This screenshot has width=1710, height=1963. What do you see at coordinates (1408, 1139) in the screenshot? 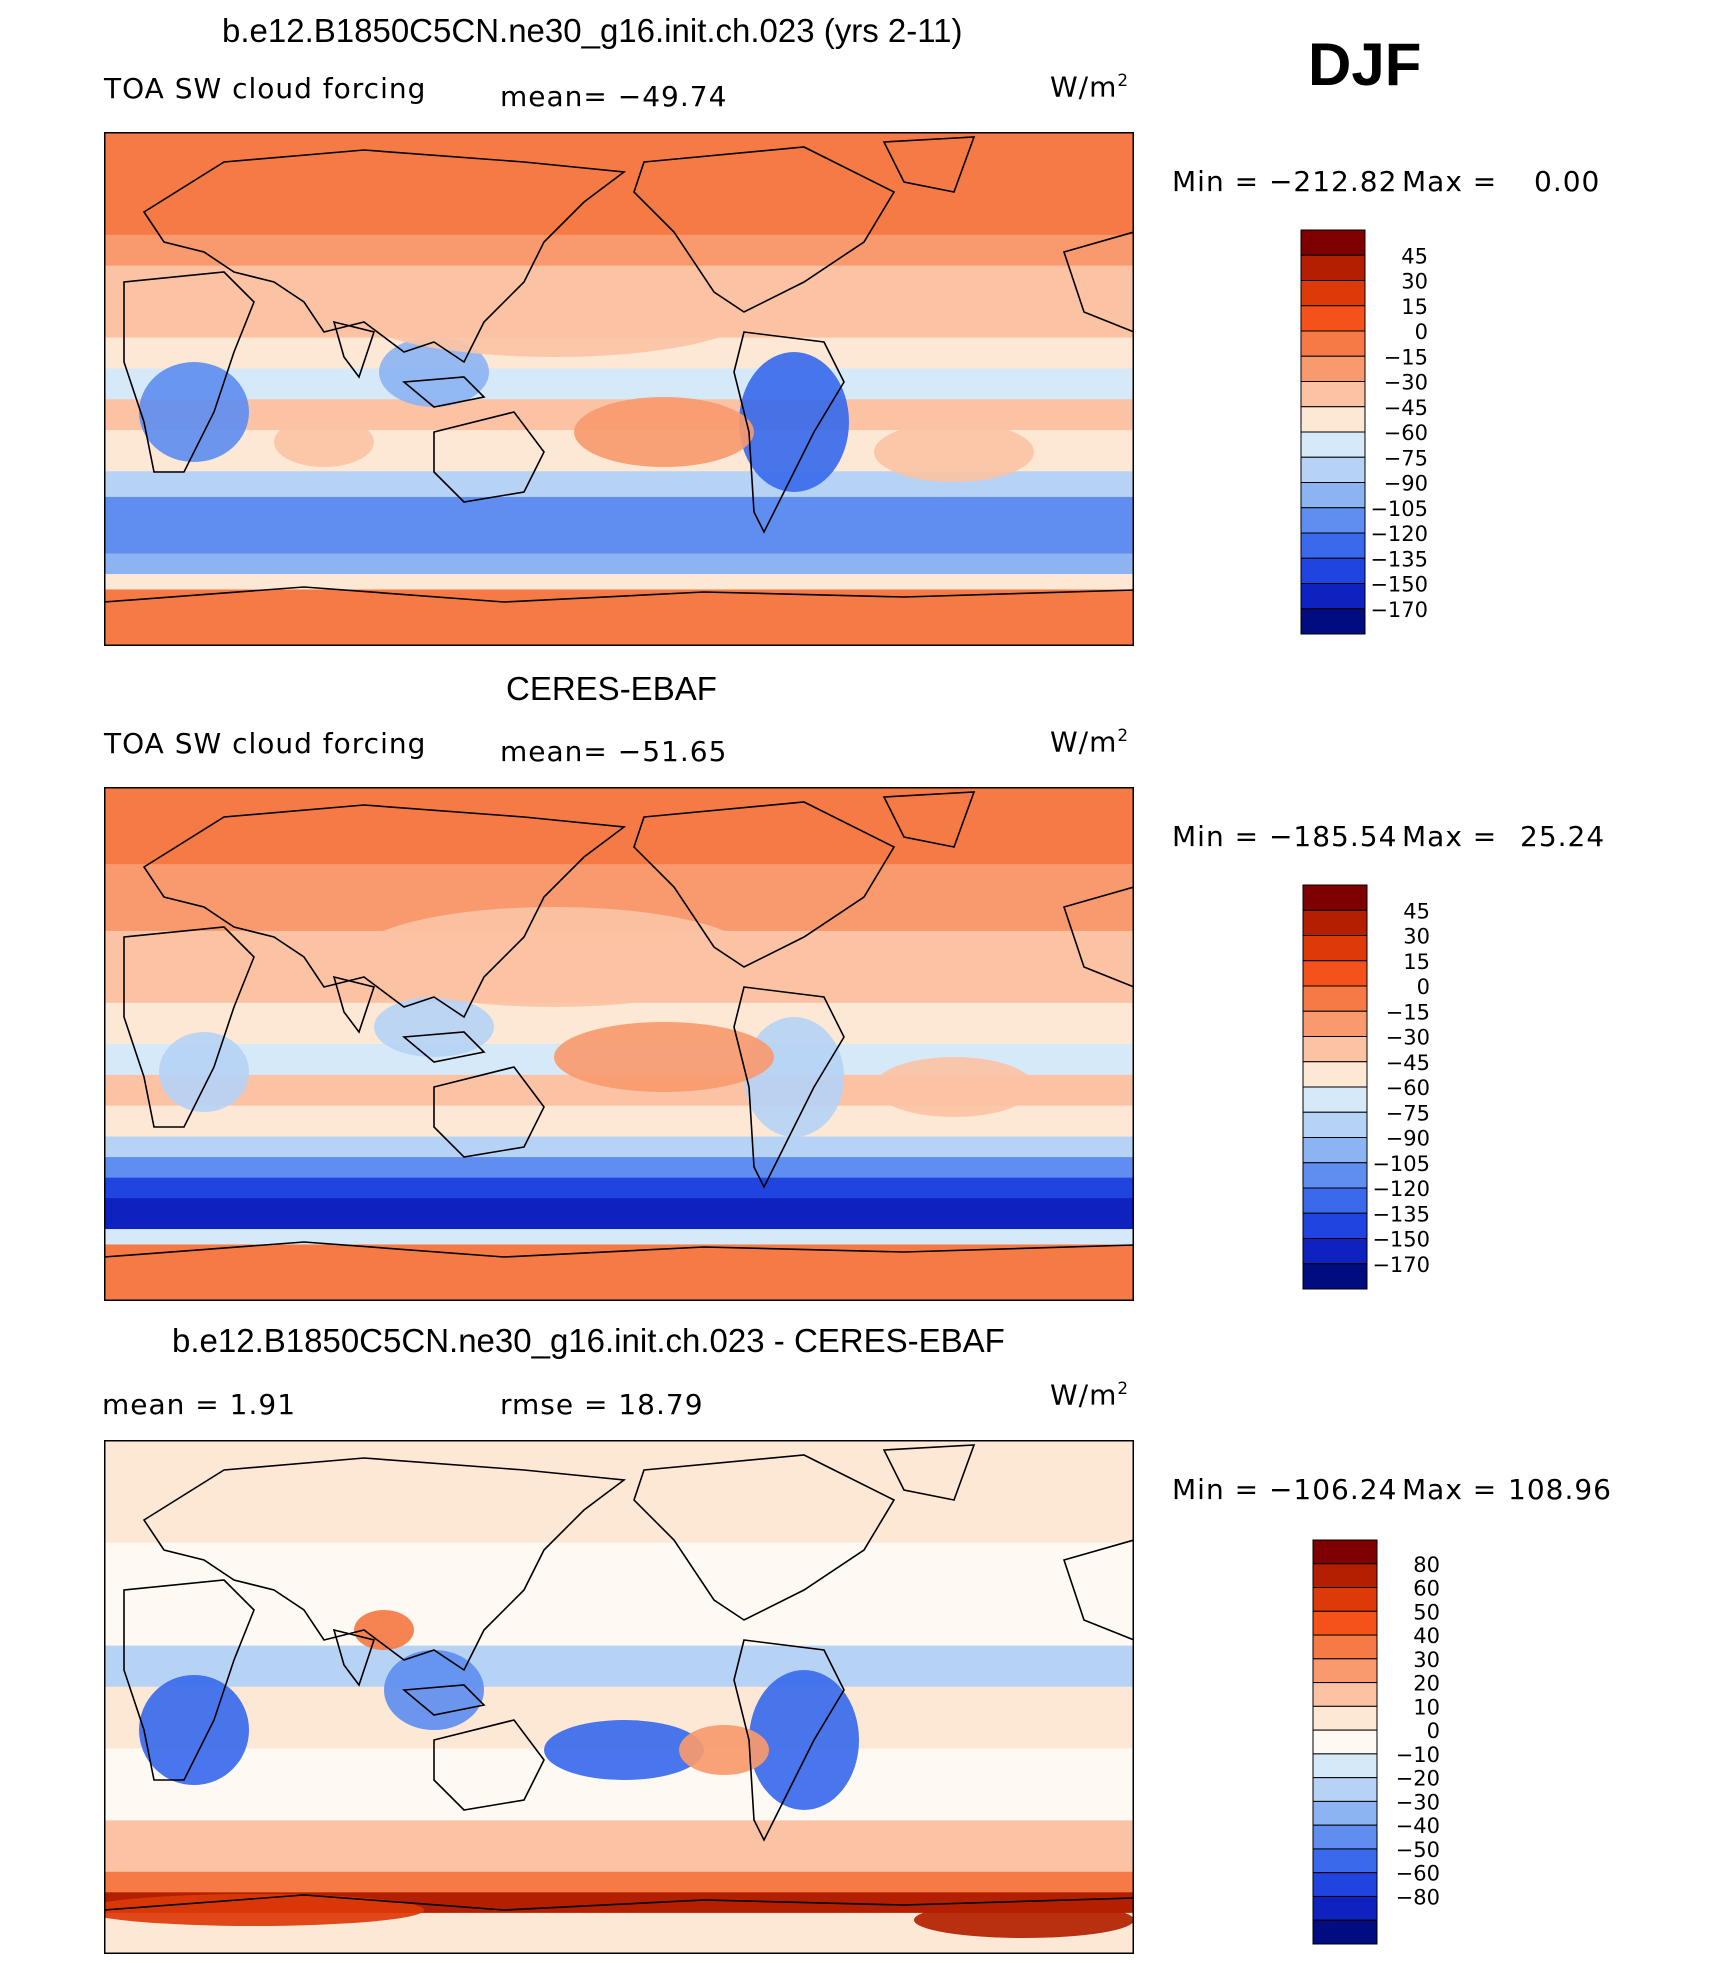
I see `colorbar-tick-label: −90` at bounding box center [1408, 1139].